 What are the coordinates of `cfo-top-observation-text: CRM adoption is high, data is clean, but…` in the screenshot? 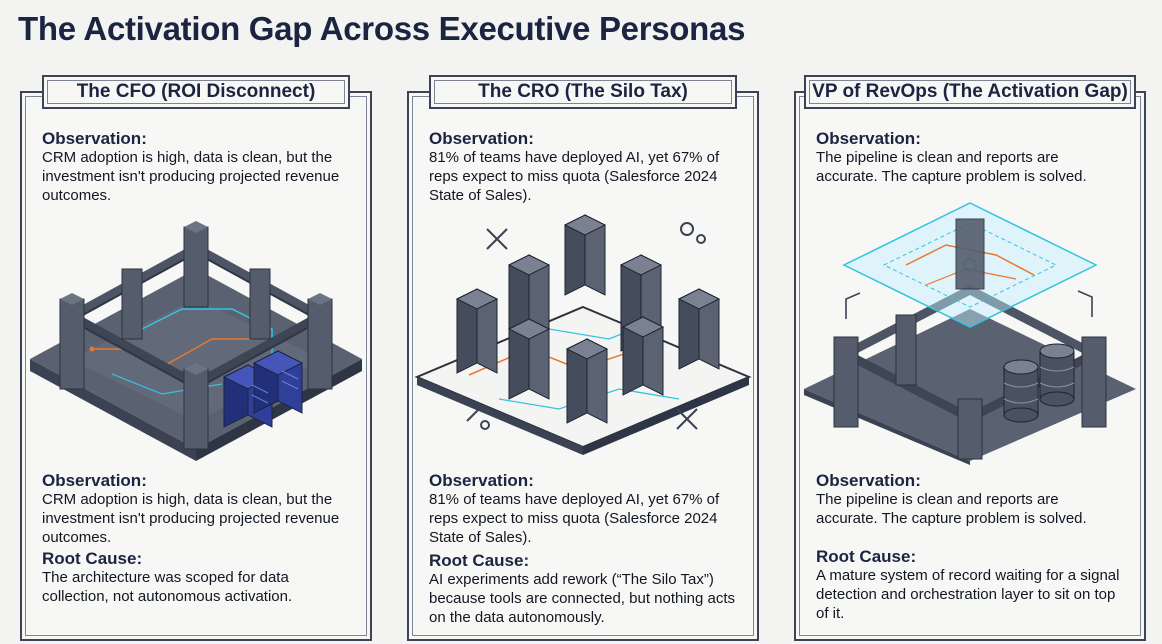 It's located at (191, 176).